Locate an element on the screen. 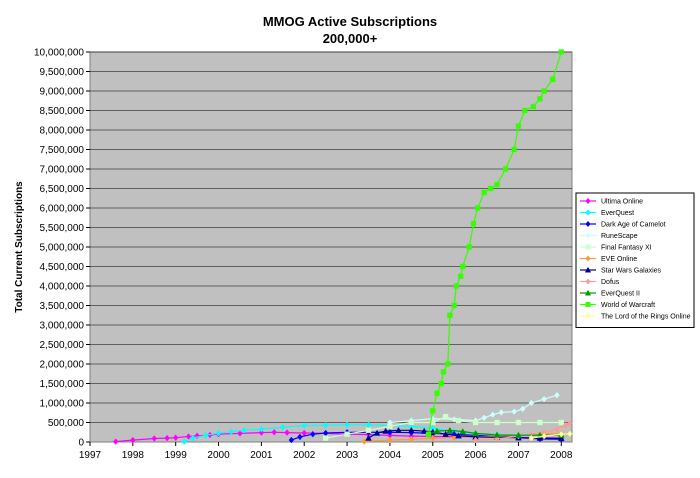 The image size is (700, 478). legend-entry: Ultima Online is located at coordinates (611, 201).